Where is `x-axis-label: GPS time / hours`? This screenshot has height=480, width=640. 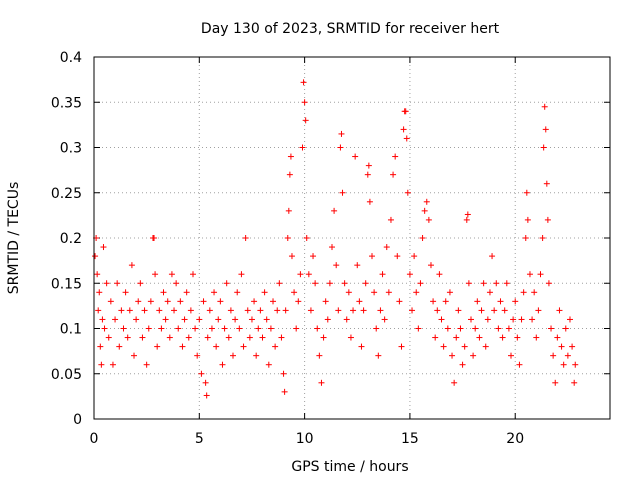
x-axis-label: GPS time / hours is located at coordinates (349, 467).